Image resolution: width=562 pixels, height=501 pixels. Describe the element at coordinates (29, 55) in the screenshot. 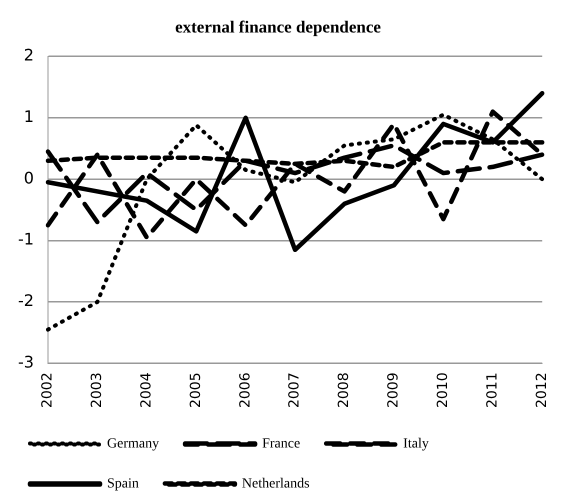

I see `y-tick-label: 2` at that location.